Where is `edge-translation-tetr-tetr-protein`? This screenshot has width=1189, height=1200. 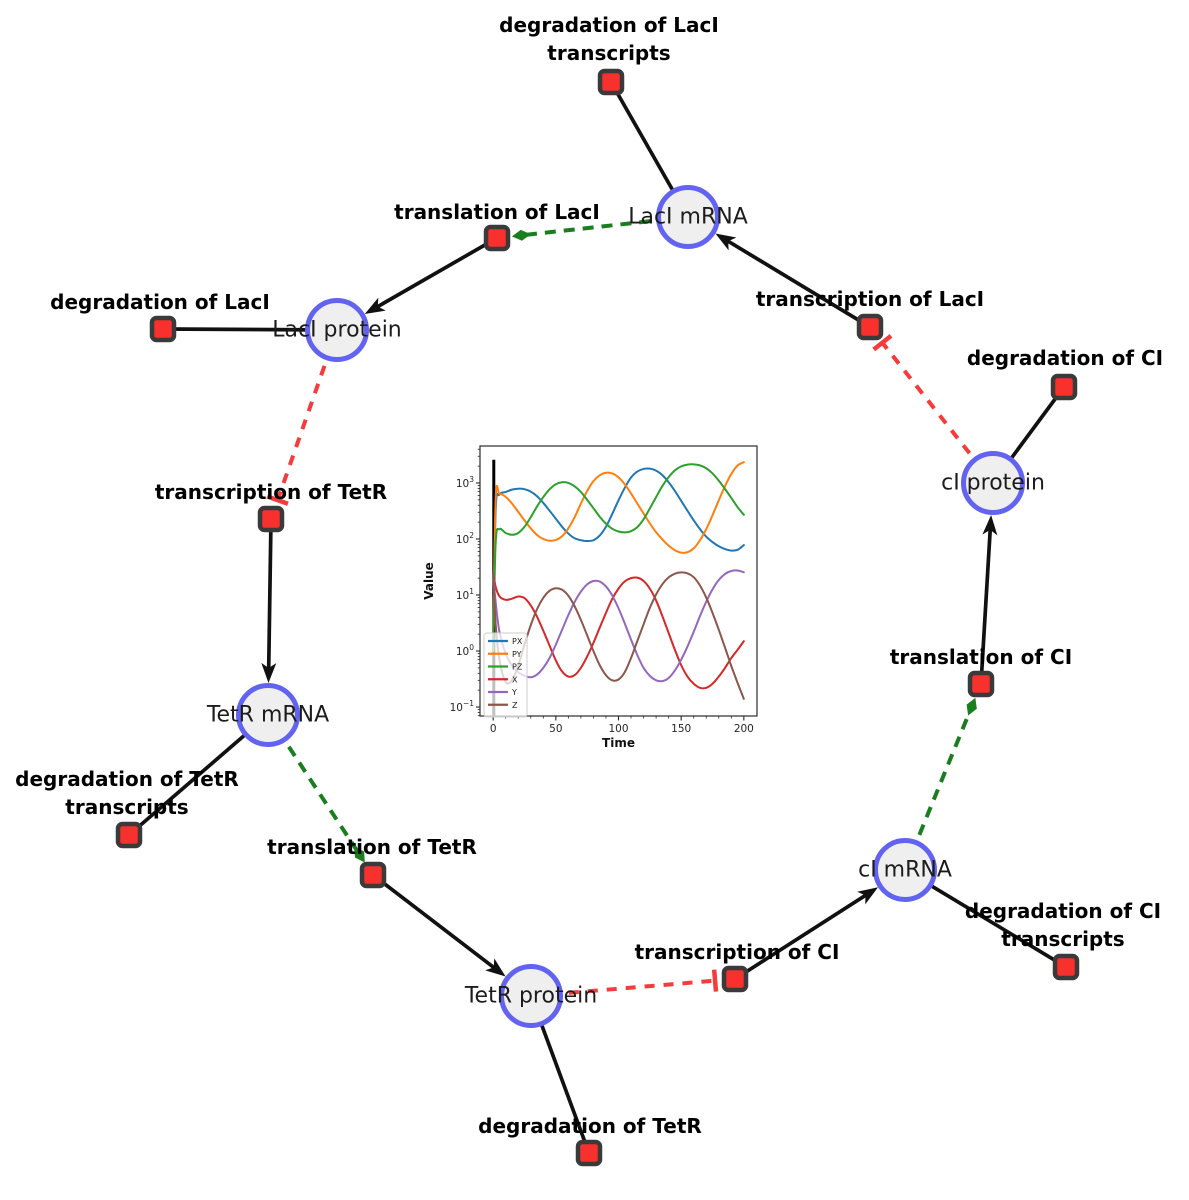 edge-translation-tetr-tetr-protein is located at coordinates (438, 925).